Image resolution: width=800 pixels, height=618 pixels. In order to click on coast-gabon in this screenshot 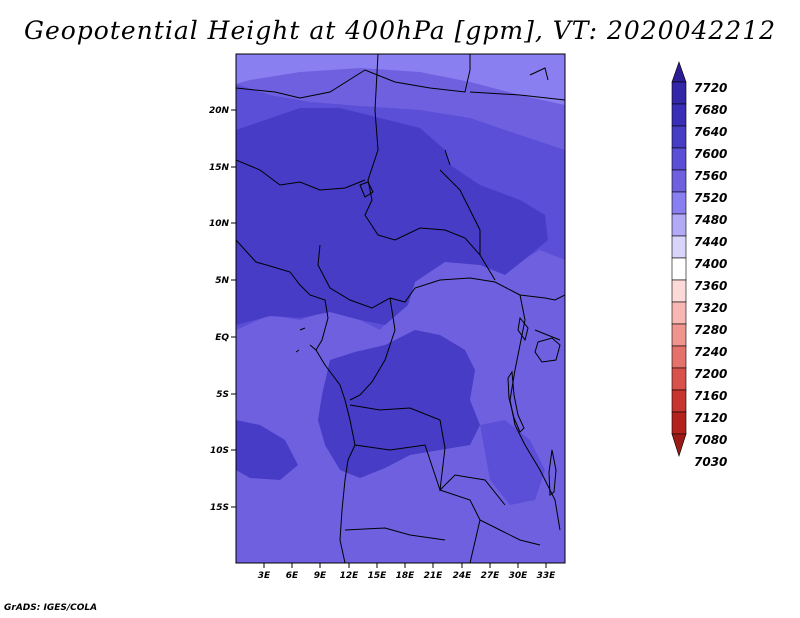, I will do `click(306, 340)`.